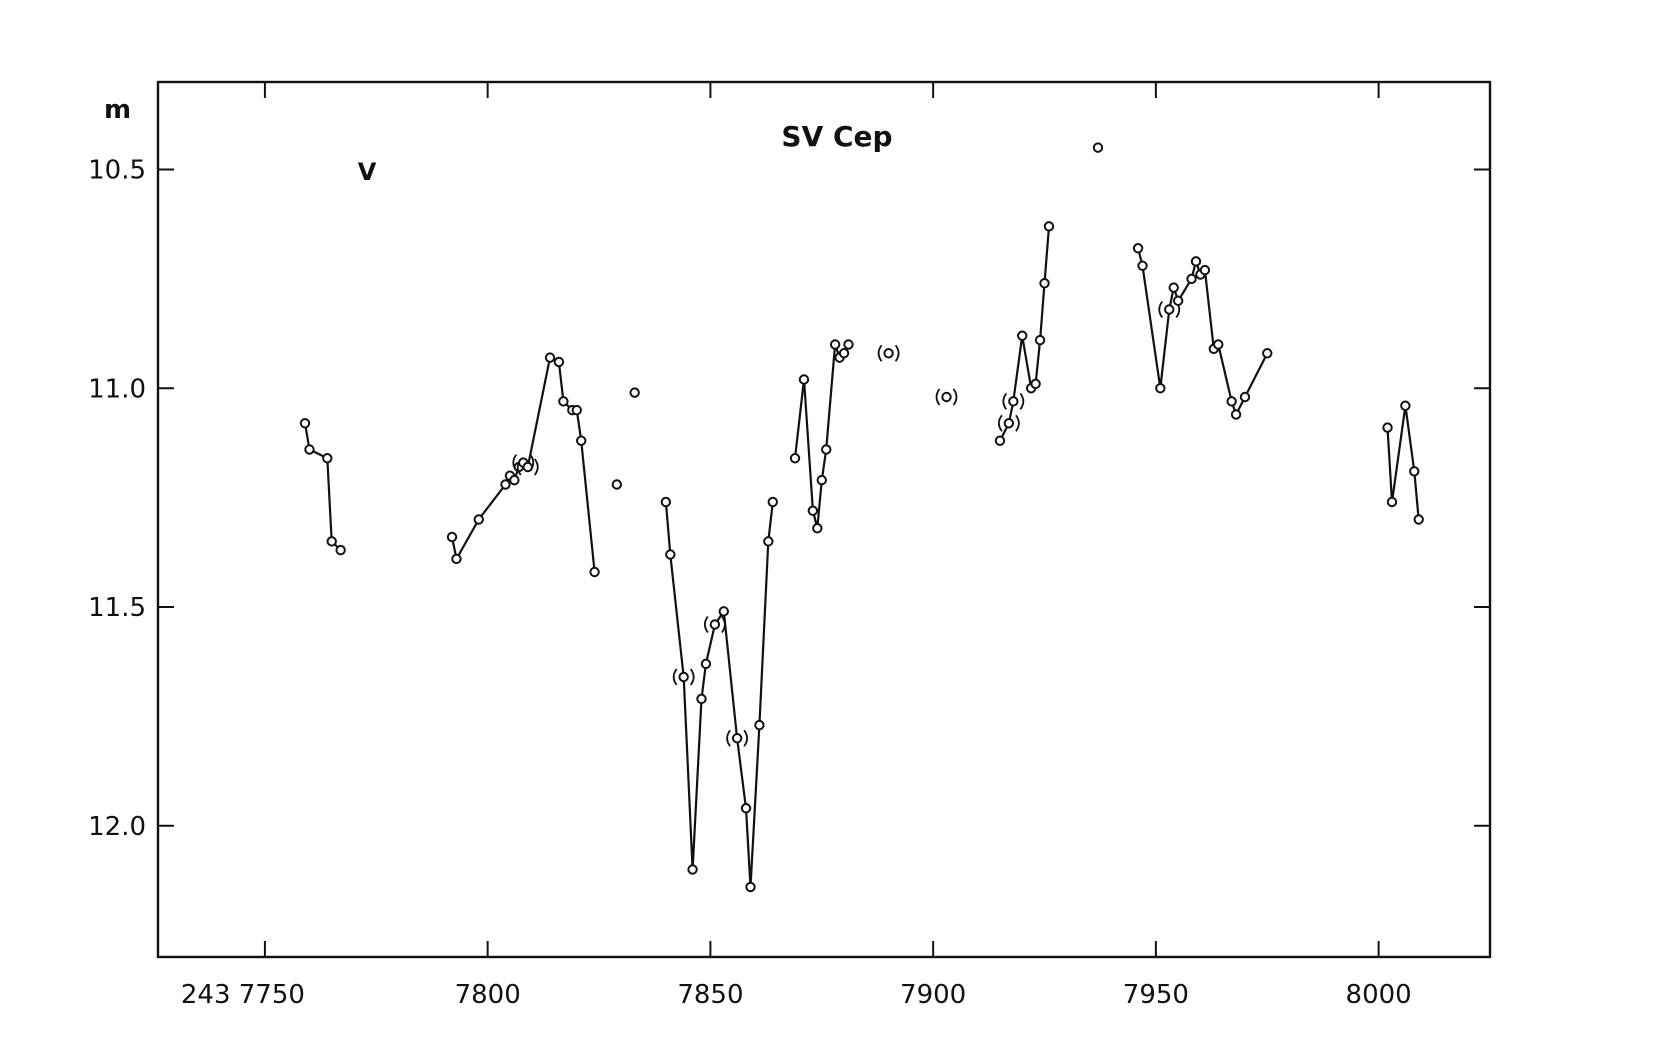 The image size is (1680, 1048). What do you see at coordinates (117, 827) in the screenshot?
I see `y-tick-label: 12.0` at bounding box center [117, 827].